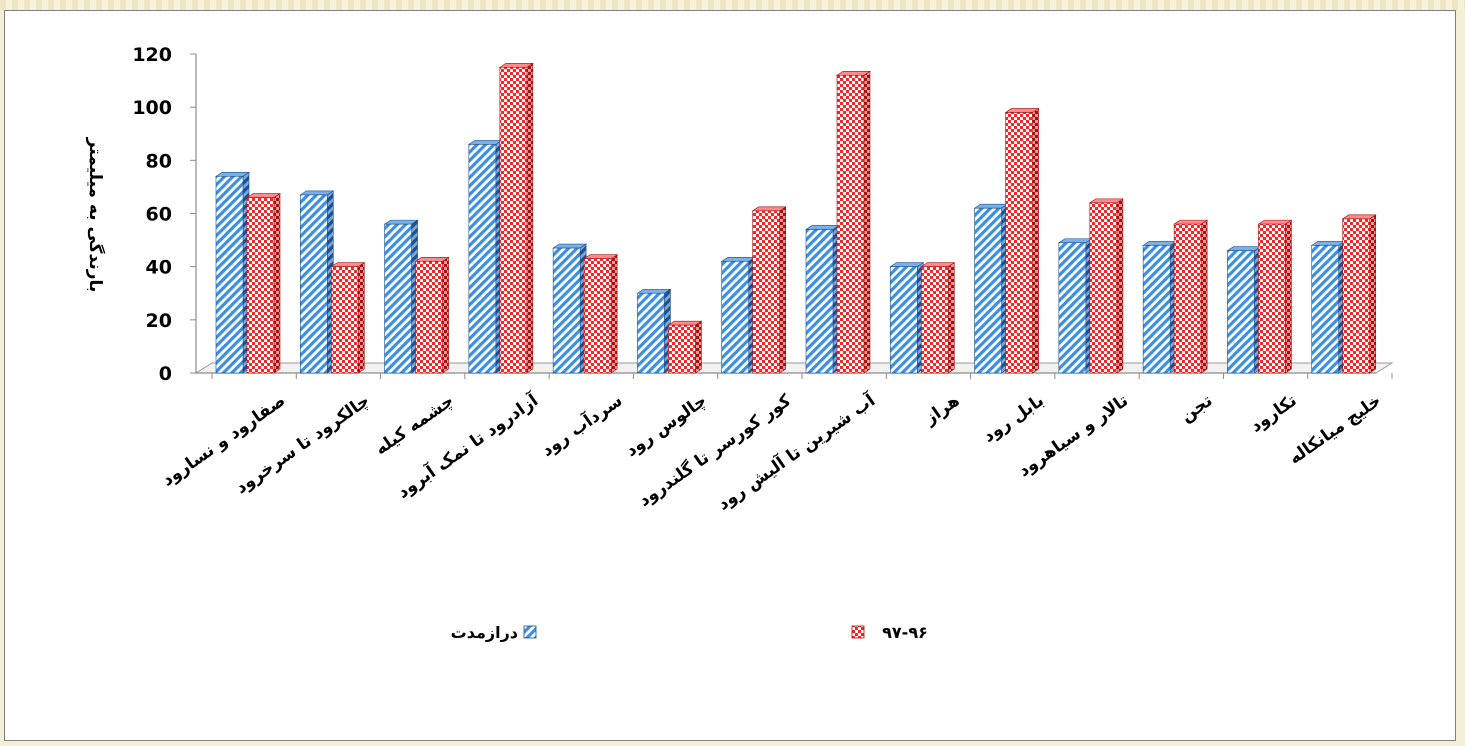  I want to click on legend-swatch-current-year, so click(858, 632).